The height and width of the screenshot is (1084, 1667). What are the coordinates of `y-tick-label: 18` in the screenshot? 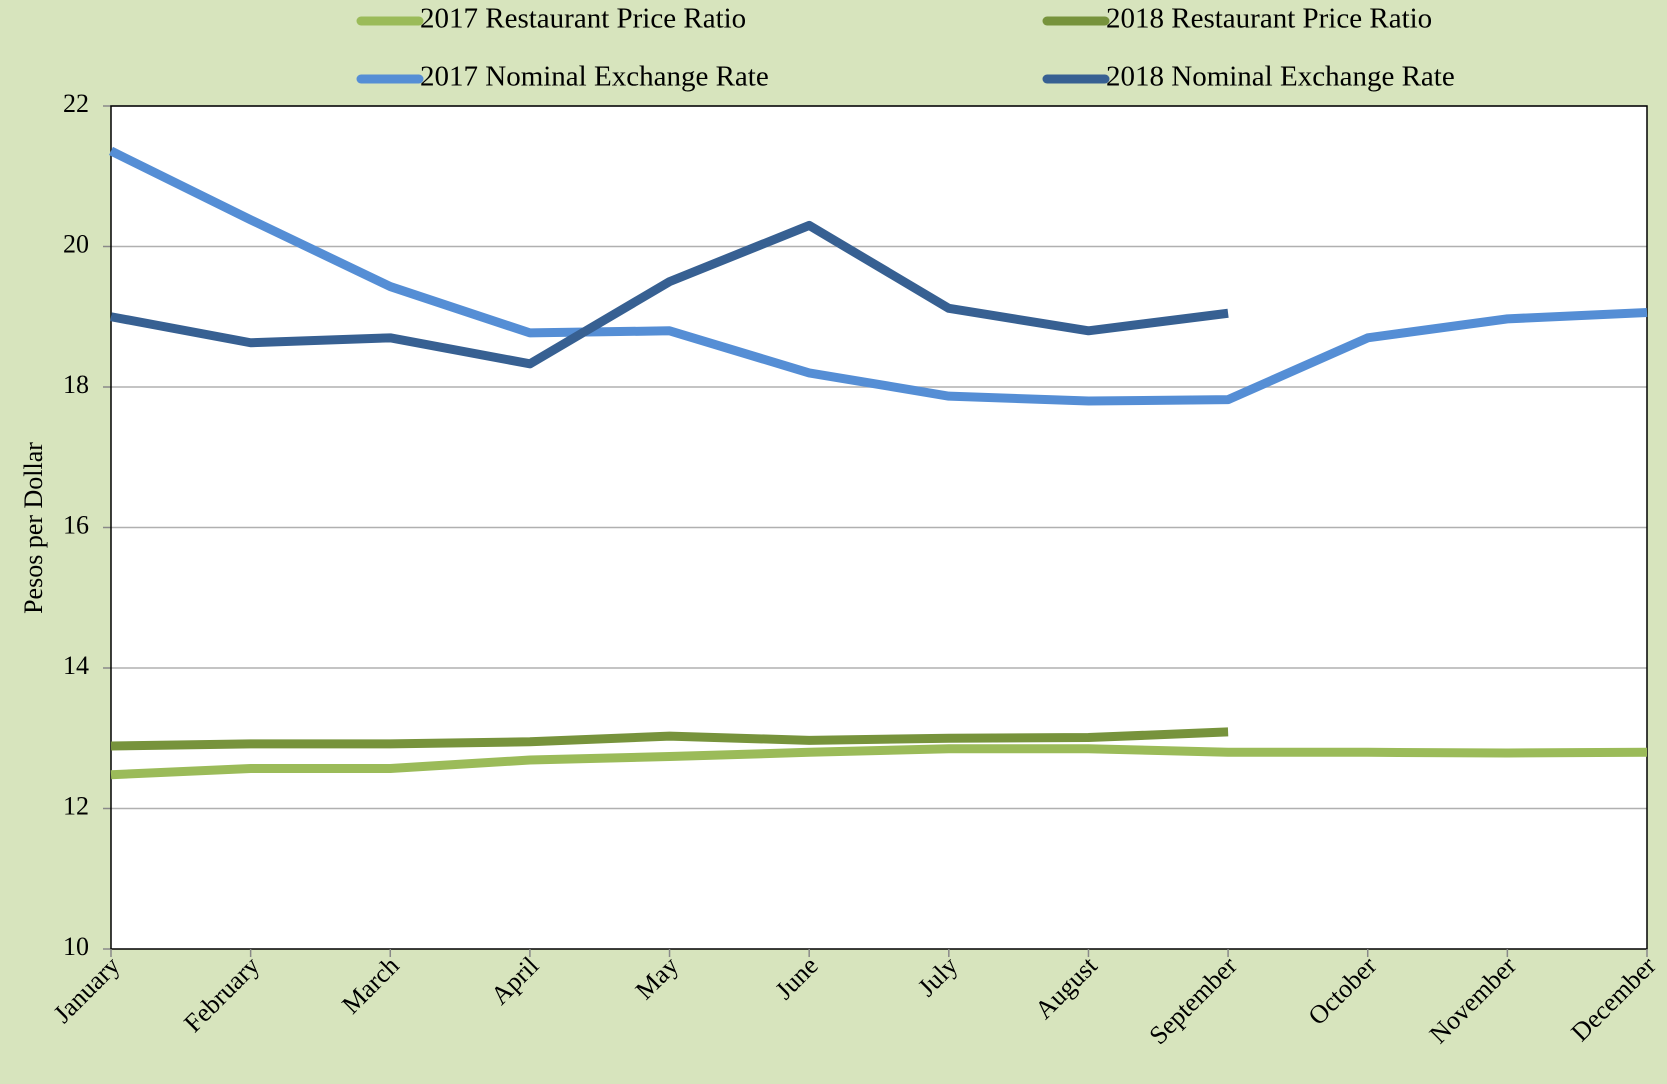 It's located at (76, 384).